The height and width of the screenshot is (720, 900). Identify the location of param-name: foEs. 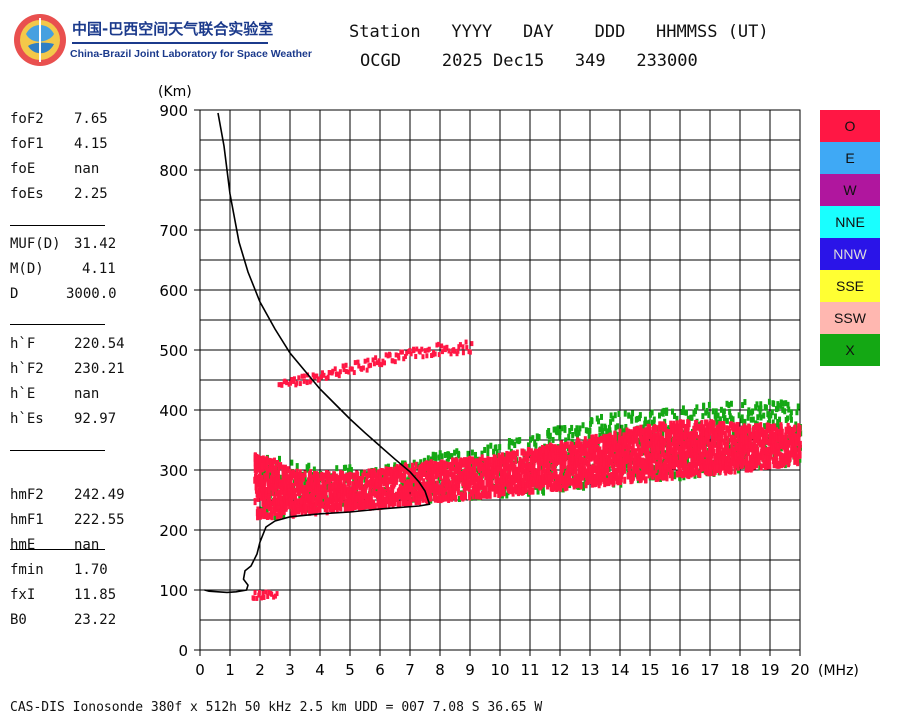
(27, 194).